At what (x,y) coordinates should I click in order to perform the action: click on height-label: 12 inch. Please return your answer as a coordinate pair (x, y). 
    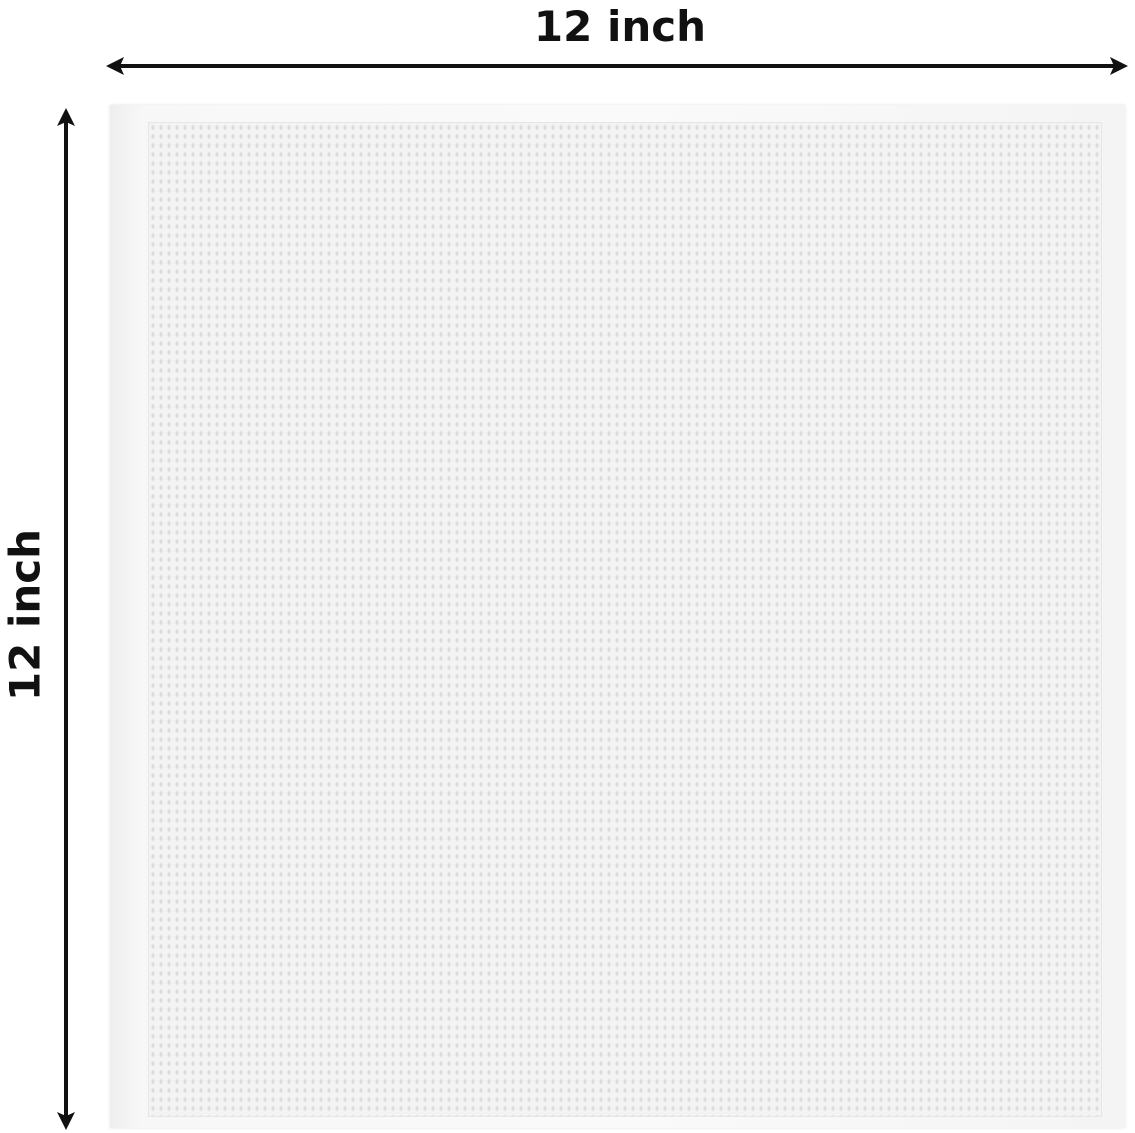
    Looking at the image, I should click on (25, 615).